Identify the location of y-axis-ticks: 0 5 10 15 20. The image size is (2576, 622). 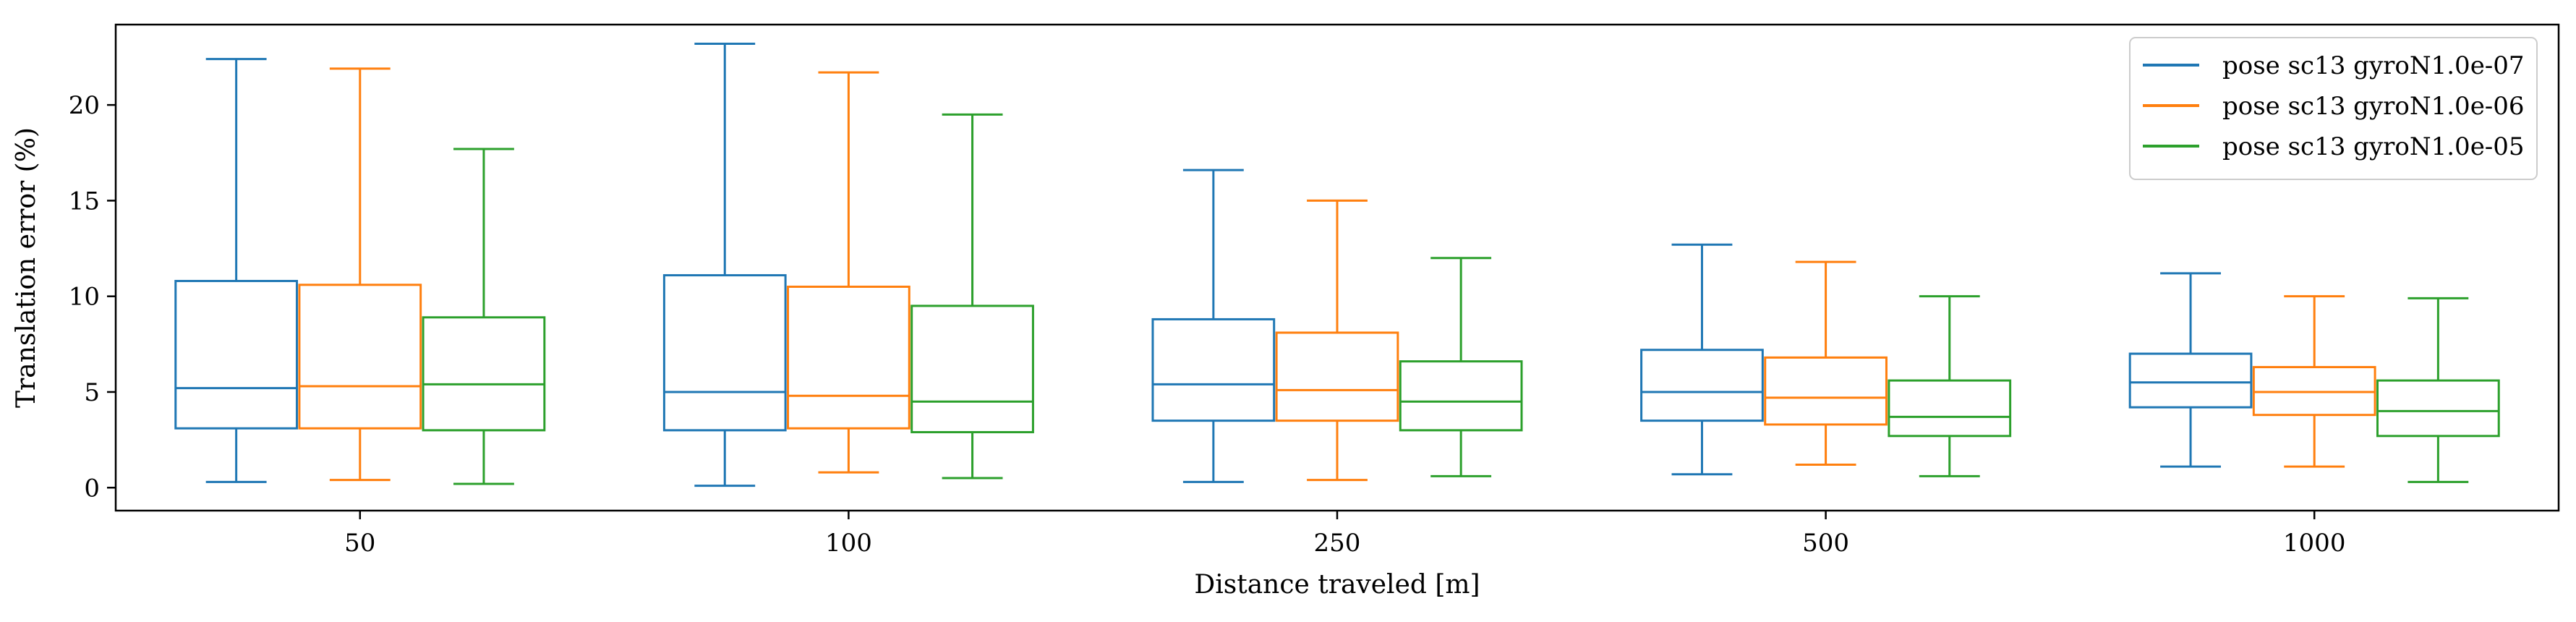
(92, 297).